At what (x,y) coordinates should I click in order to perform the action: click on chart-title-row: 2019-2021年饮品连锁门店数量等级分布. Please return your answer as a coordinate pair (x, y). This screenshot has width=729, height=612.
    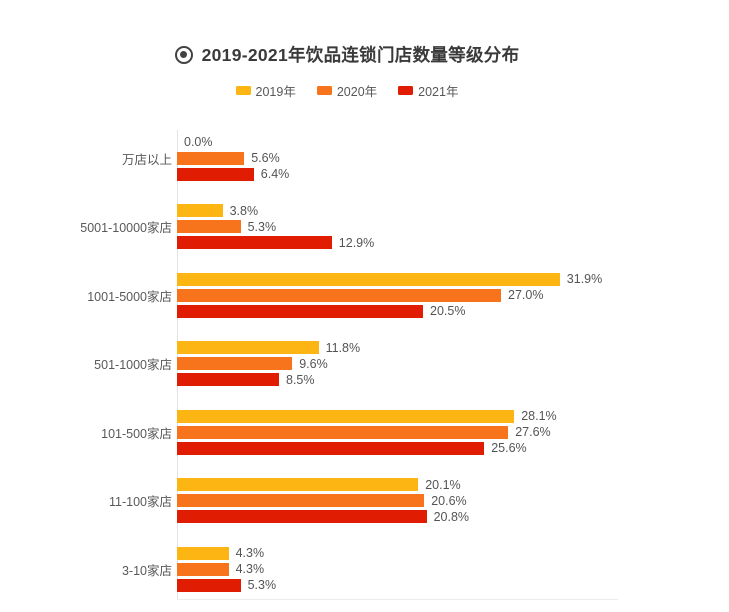
    Looking at the image, I should click on (347, 54).